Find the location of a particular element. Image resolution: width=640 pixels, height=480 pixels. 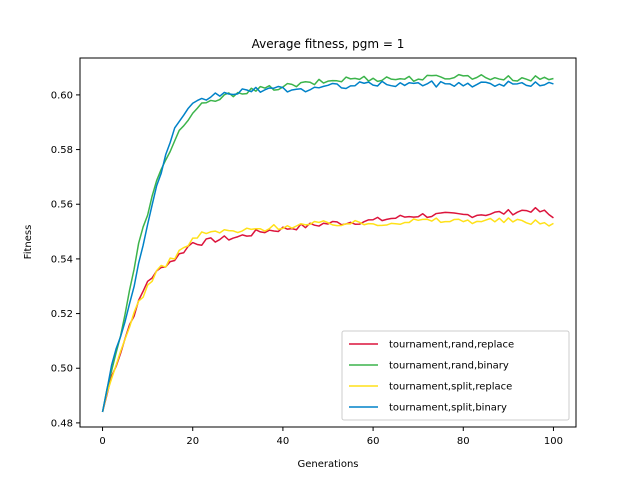

legend-box is located at coordinates (455, 375).